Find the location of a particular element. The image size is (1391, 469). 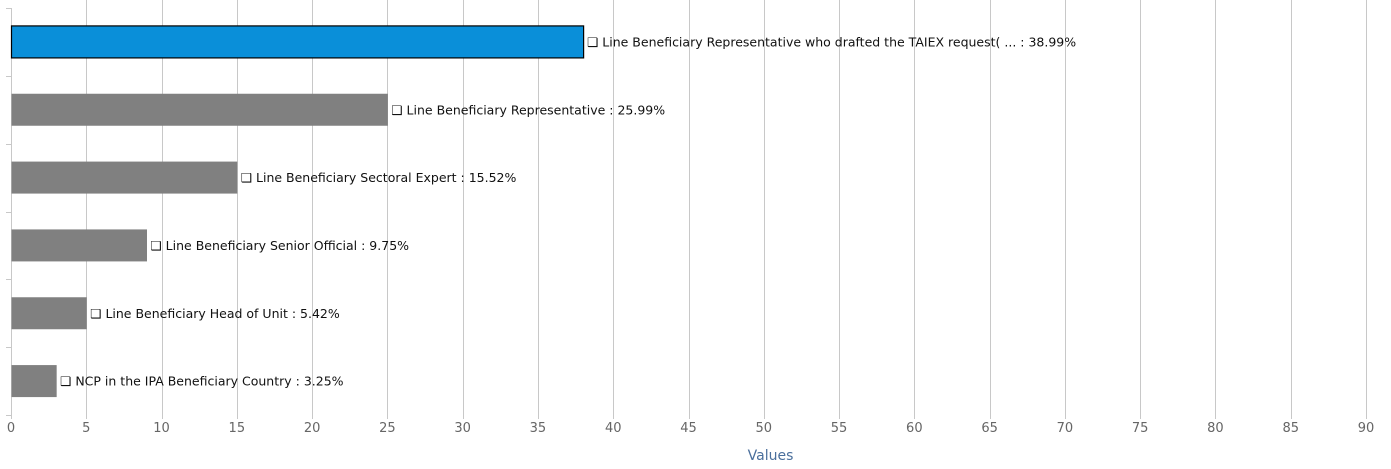

x-axis-ticks: 0 5 10 15 20 25 30 35 40 45 50 55 60 65 70 75 80 85 90 is located at coordinates (690, 425).